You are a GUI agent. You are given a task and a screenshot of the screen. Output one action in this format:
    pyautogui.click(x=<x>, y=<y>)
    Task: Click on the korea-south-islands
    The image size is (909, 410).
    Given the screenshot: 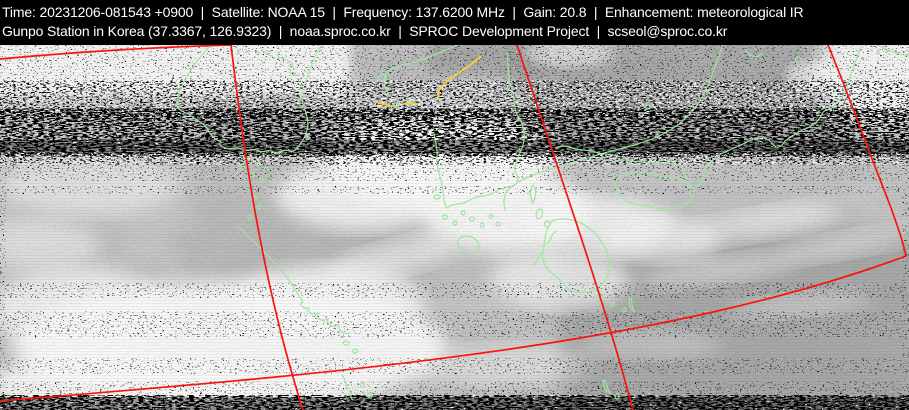 What is the action you would take?
    pyautogui.click(x=467, y=211)
    